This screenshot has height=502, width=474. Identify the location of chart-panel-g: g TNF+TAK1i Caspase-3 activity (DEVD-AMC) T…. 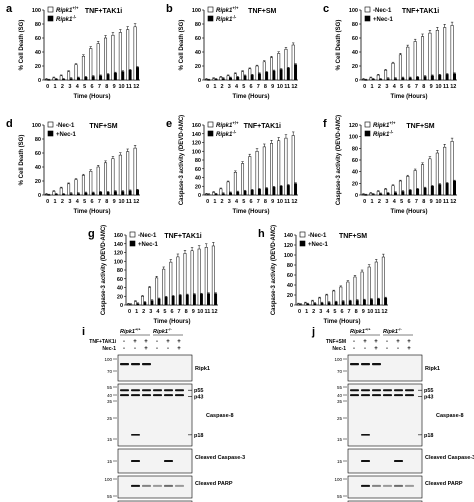
(153, 275).